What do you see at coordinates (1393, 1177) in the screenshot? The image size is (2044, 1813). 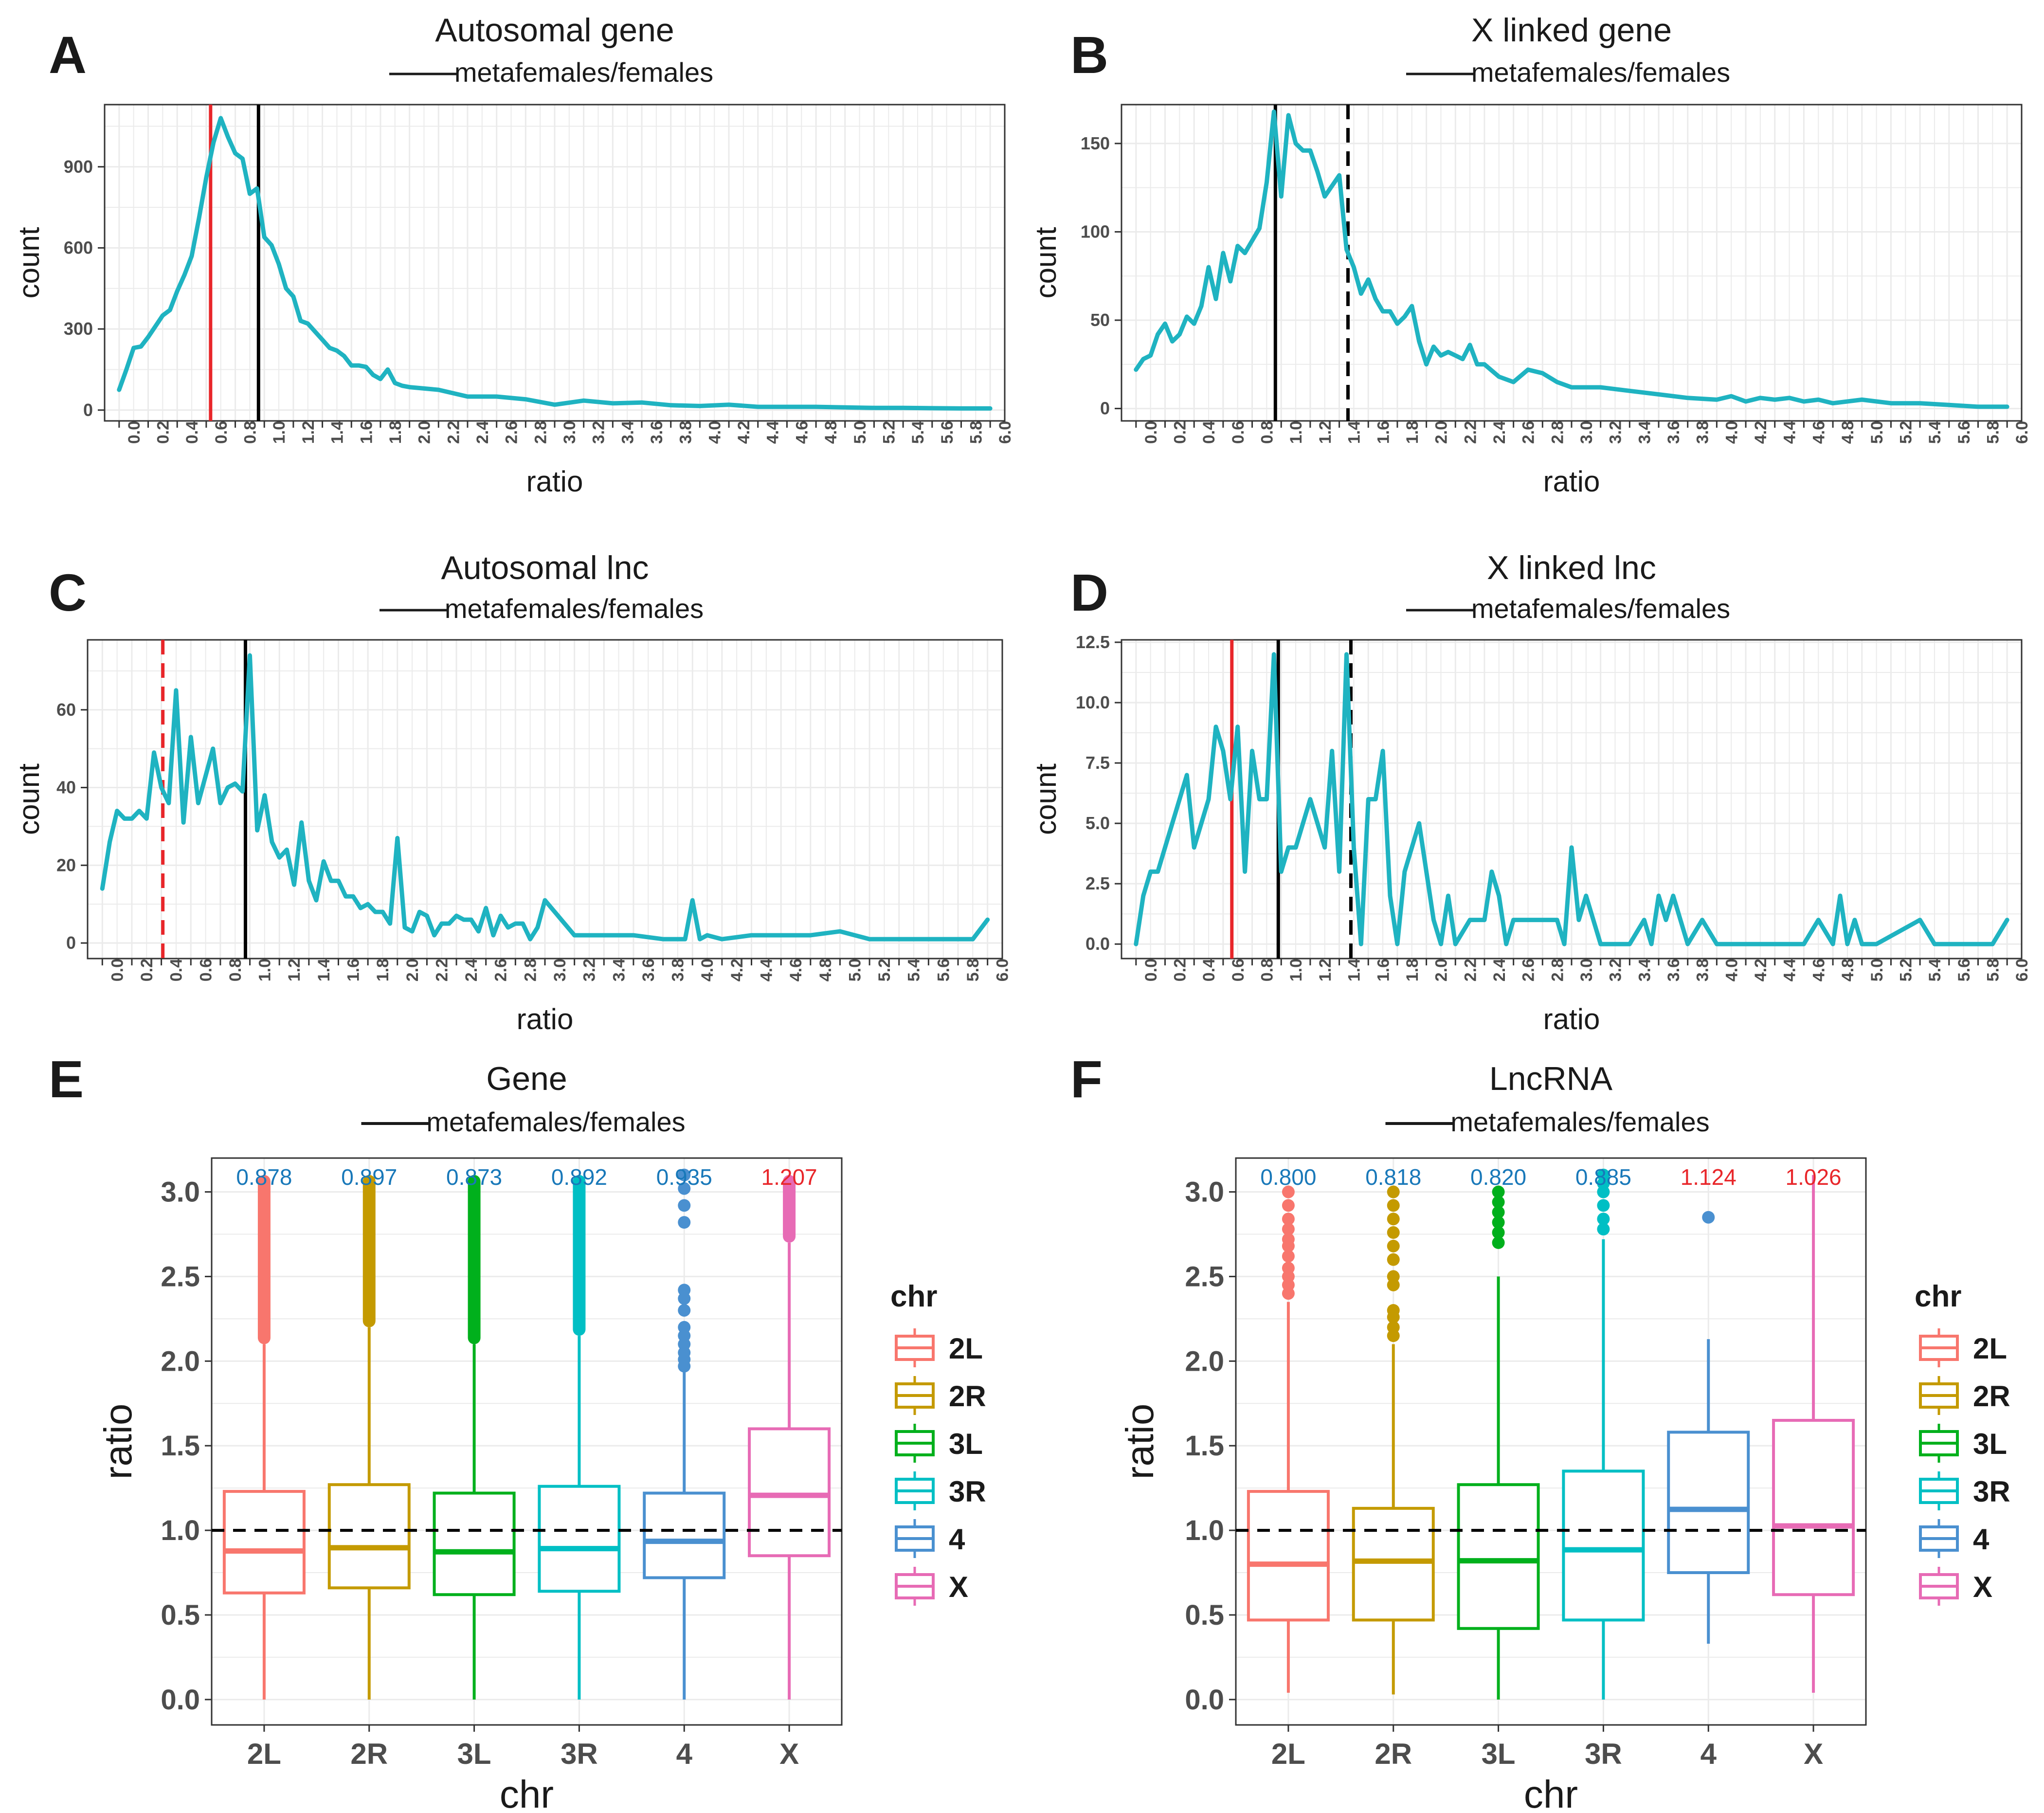 I see `median-label: 0.818` at bounding box center [1393, 1177].